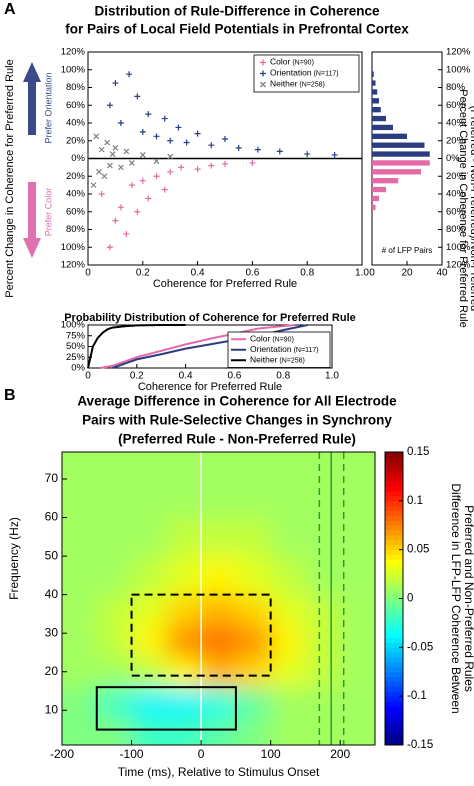 The image size is (474, 786). I want to click on y-tick-label: 100%, so click(73, 325).